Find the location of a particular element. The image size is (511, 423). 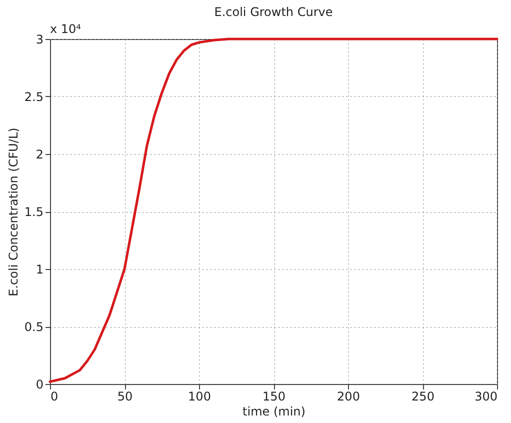

x-tick-label: 150 is located at coordinates (274, 397).